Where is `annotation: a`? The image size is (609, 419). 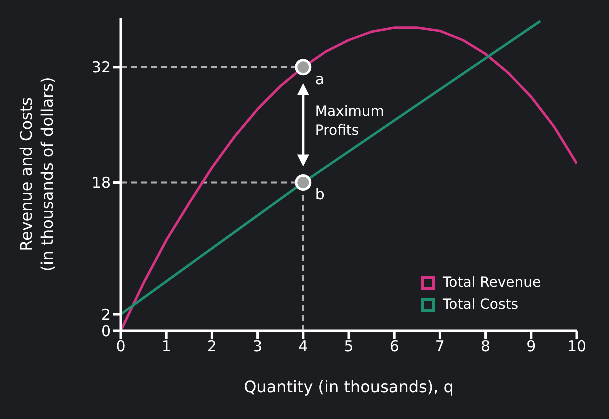 annotation: a is located at coordinates (320, 79).